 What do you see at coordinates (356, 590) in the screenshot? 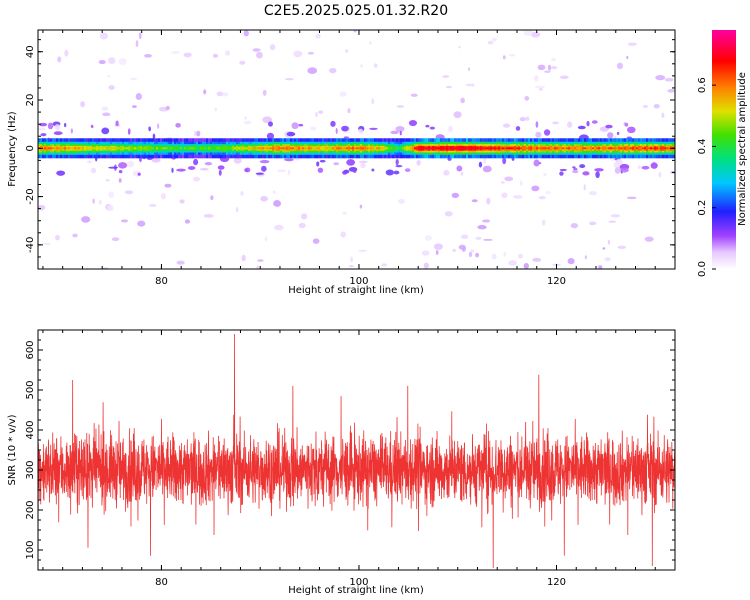
I see `snr-x-label: Height of straight line (km)` at bounding box center [356, 590].